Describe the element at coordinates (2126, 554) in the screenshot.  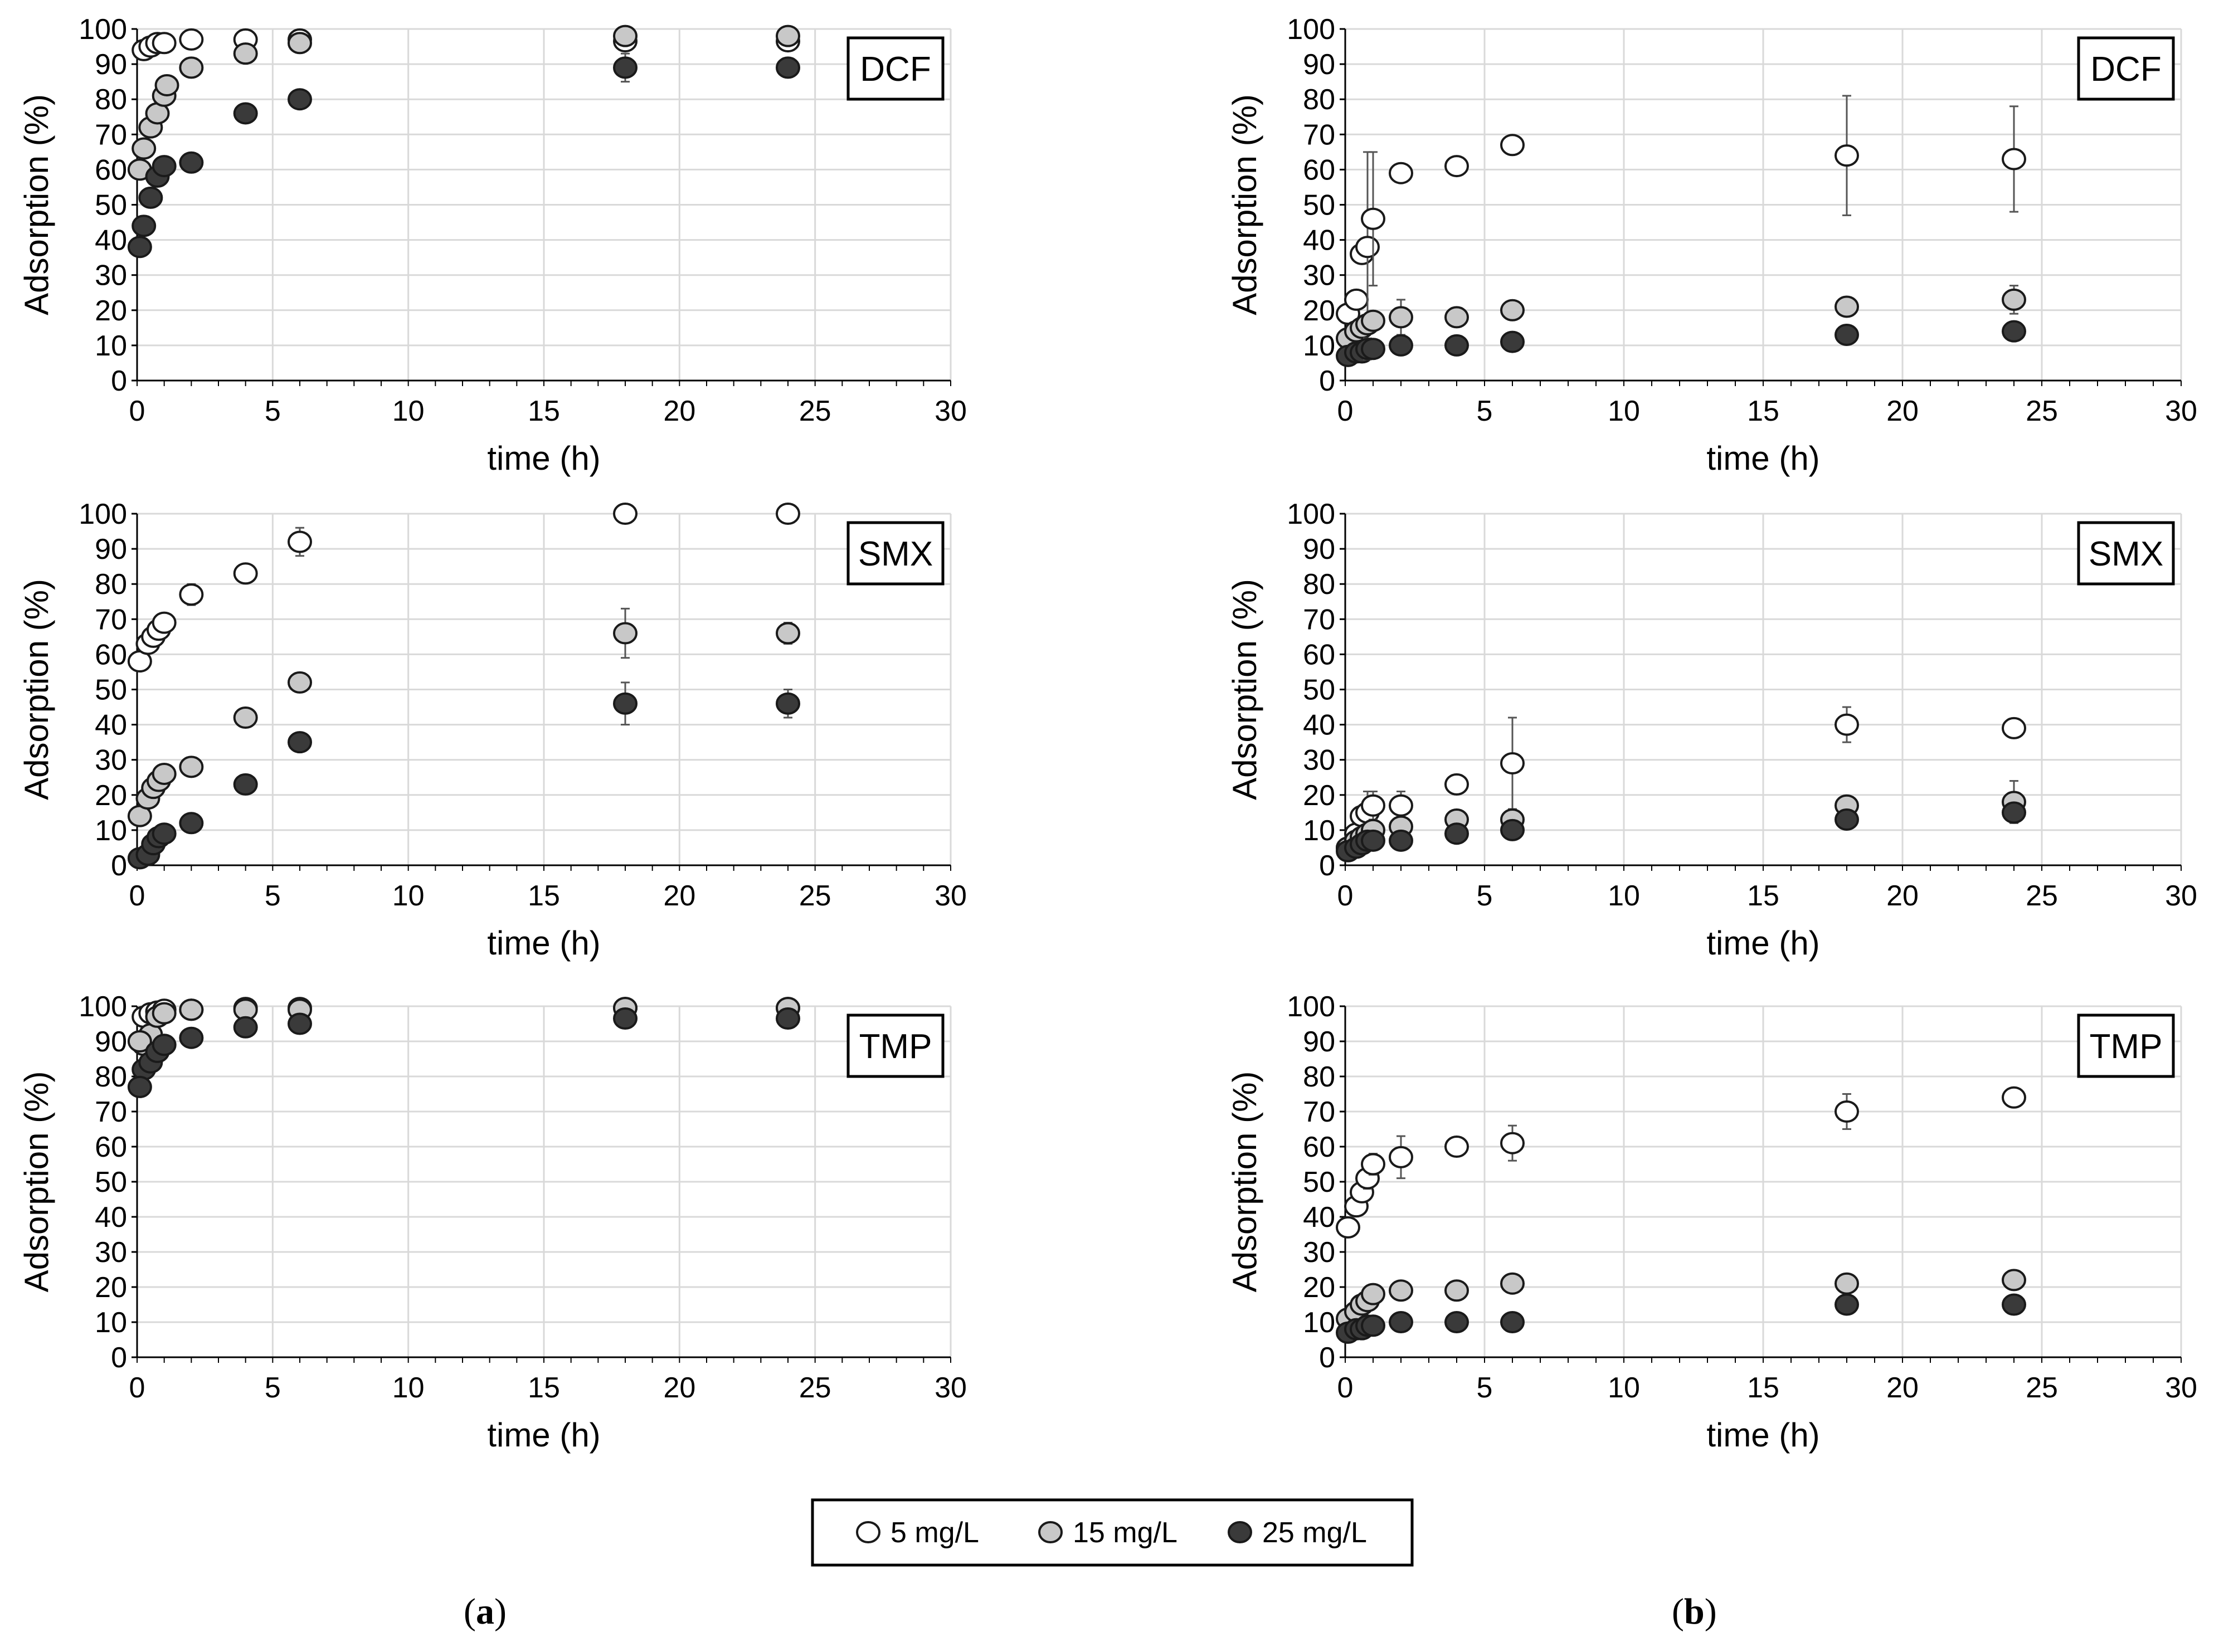
I see `compound-tag: SMX` at that location.